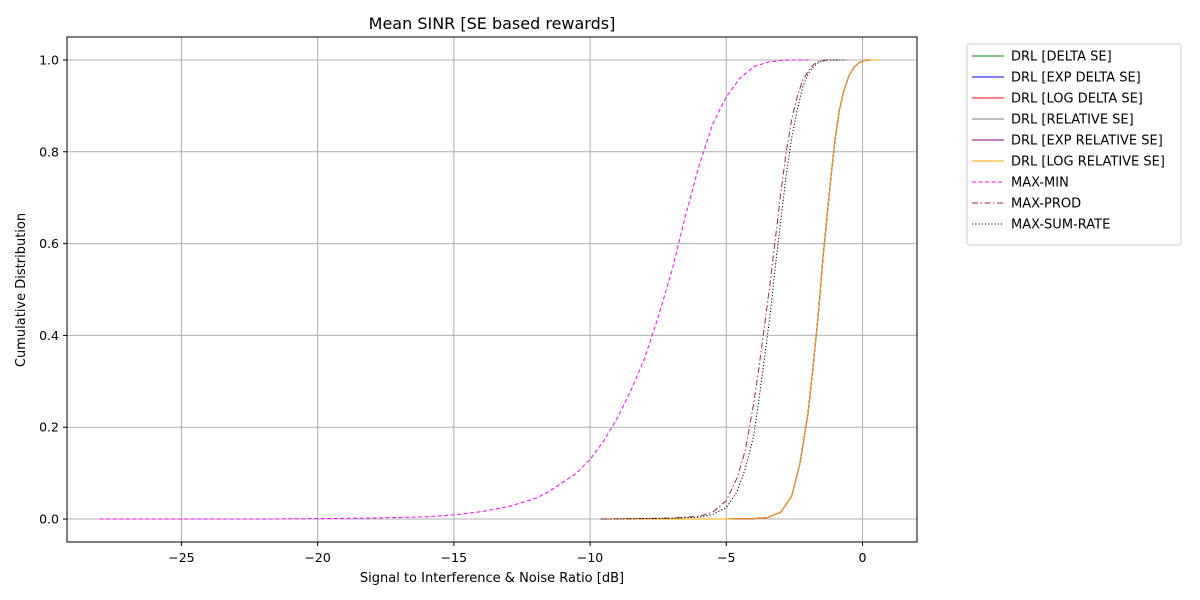 Image resolution: width=1200 pixels, height=600 pixels. What do you see at coordinates (49, 243) in the screenshot?
I see `y-tick-label: 0.6` at bounding box center [49, 243].